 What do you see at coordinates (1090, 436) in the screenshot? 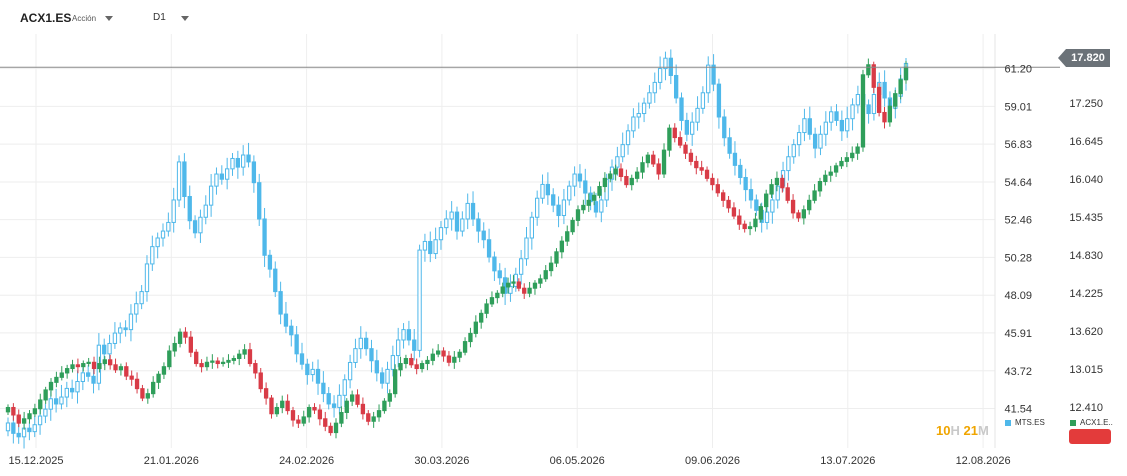
I see `main-series-color-pill` at bounding box center [1090, 436].